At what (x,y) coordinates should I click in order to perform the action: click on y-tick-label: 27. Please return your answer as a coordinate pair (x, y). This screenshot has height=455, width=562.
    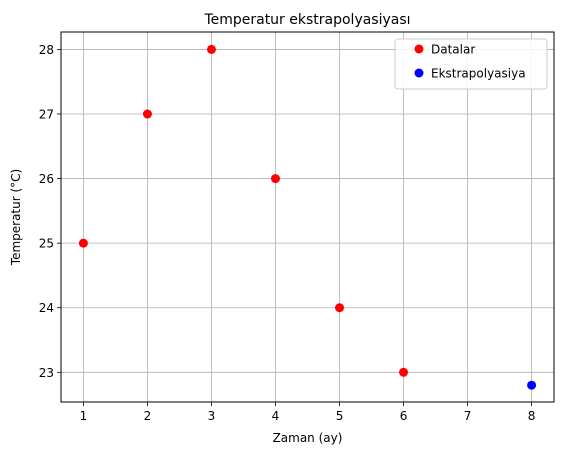
    Looking at the image, I should click on (46, 115).